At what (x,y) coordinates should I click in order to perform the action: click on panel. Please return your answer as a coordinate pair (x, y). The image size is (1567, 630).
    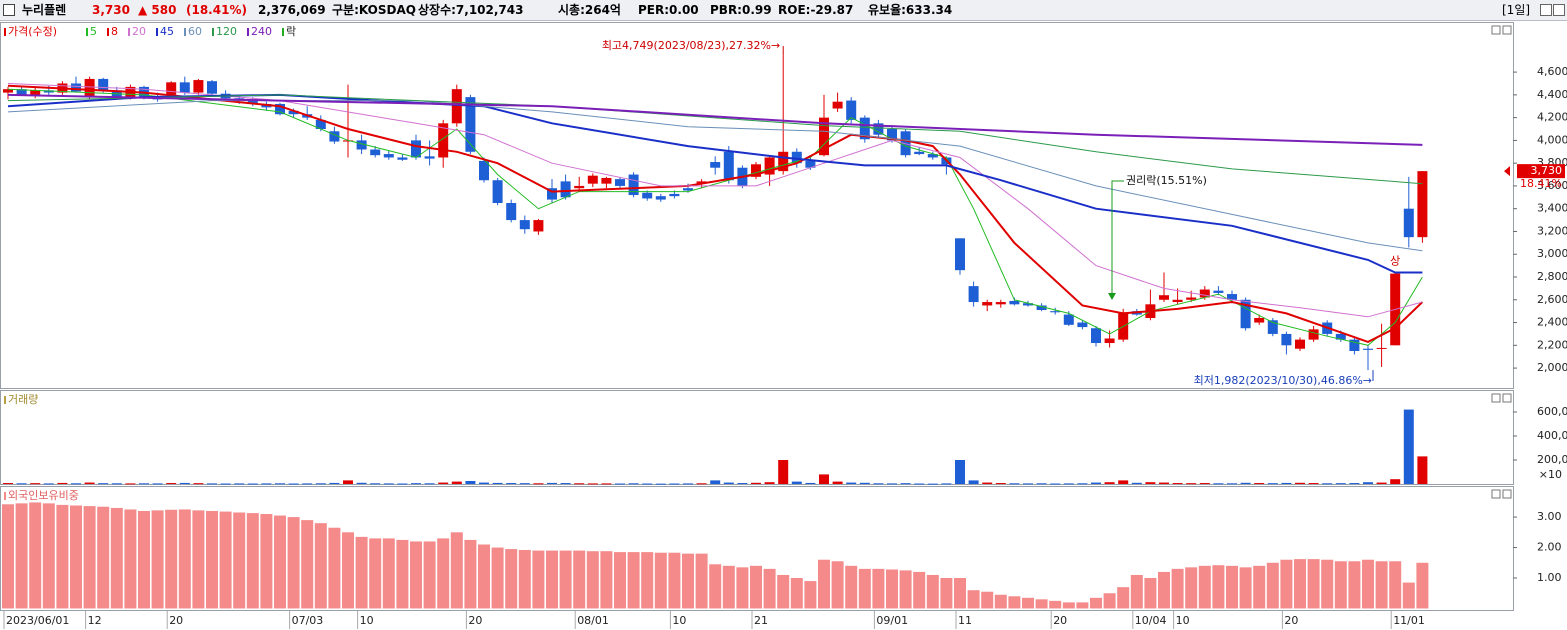
    Looking at the image, I should click on (757, 437).